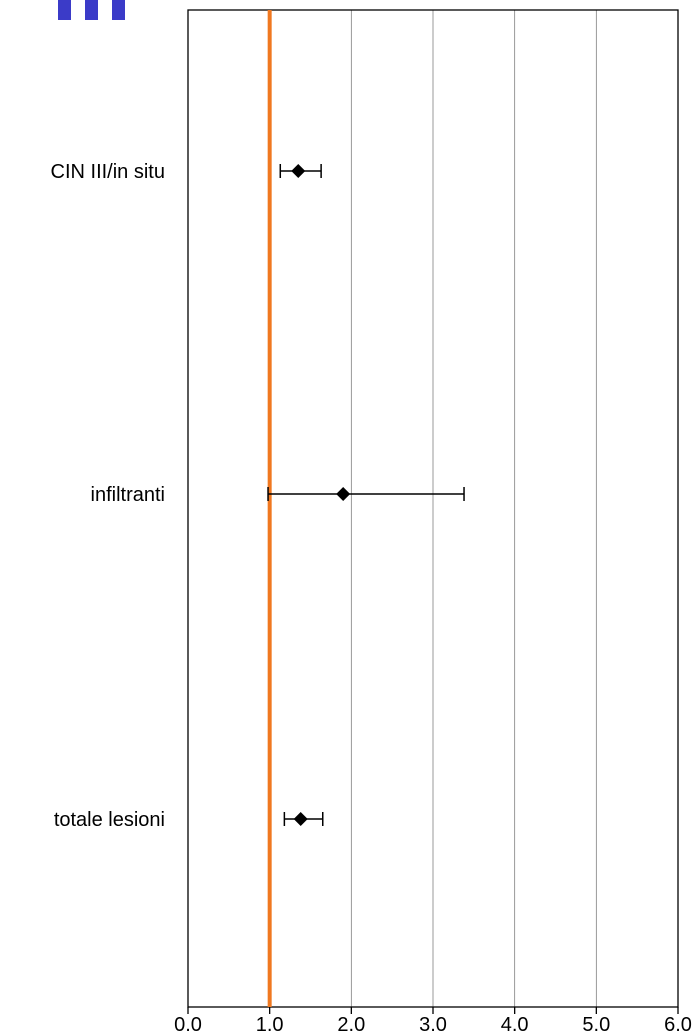  Describe the element at coordinates (188, 1024) in the screenshot. I see `x-tick-label: 0.0` at that location.